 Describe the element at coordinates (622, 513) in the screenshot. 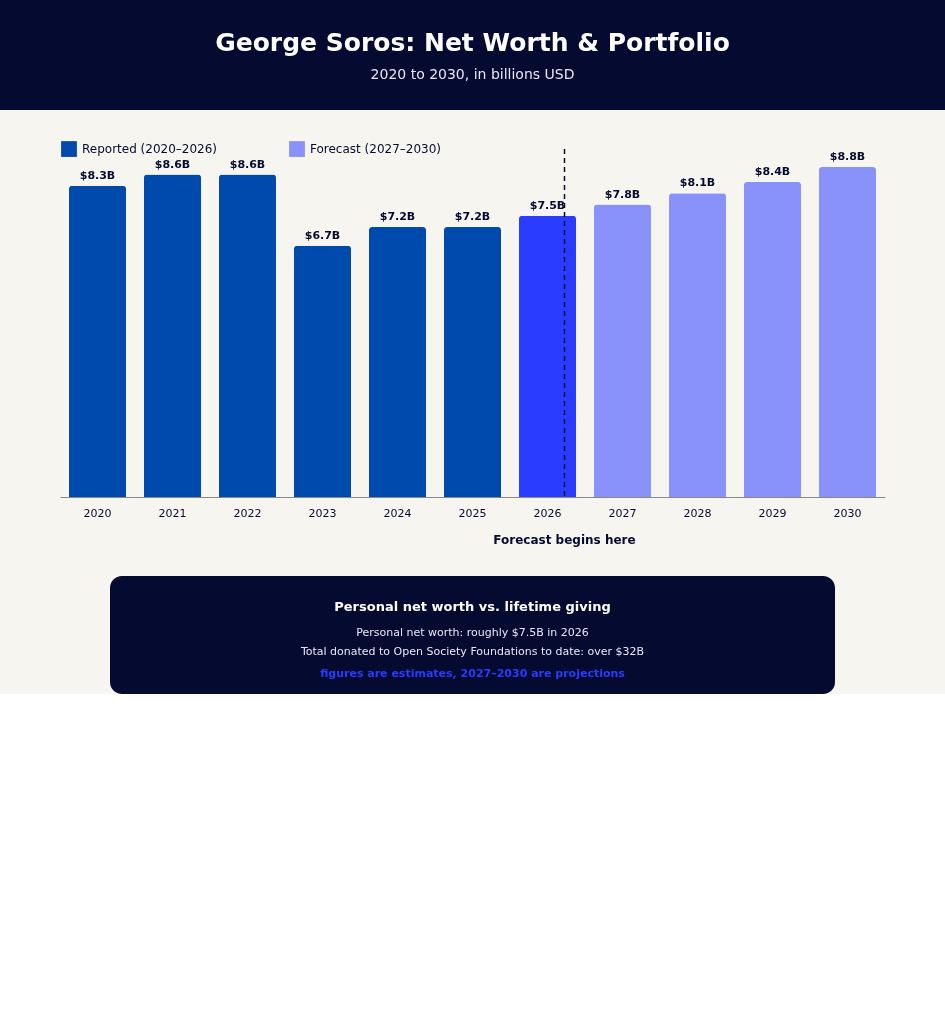

I see `x-tick-label: 2027` at that location.